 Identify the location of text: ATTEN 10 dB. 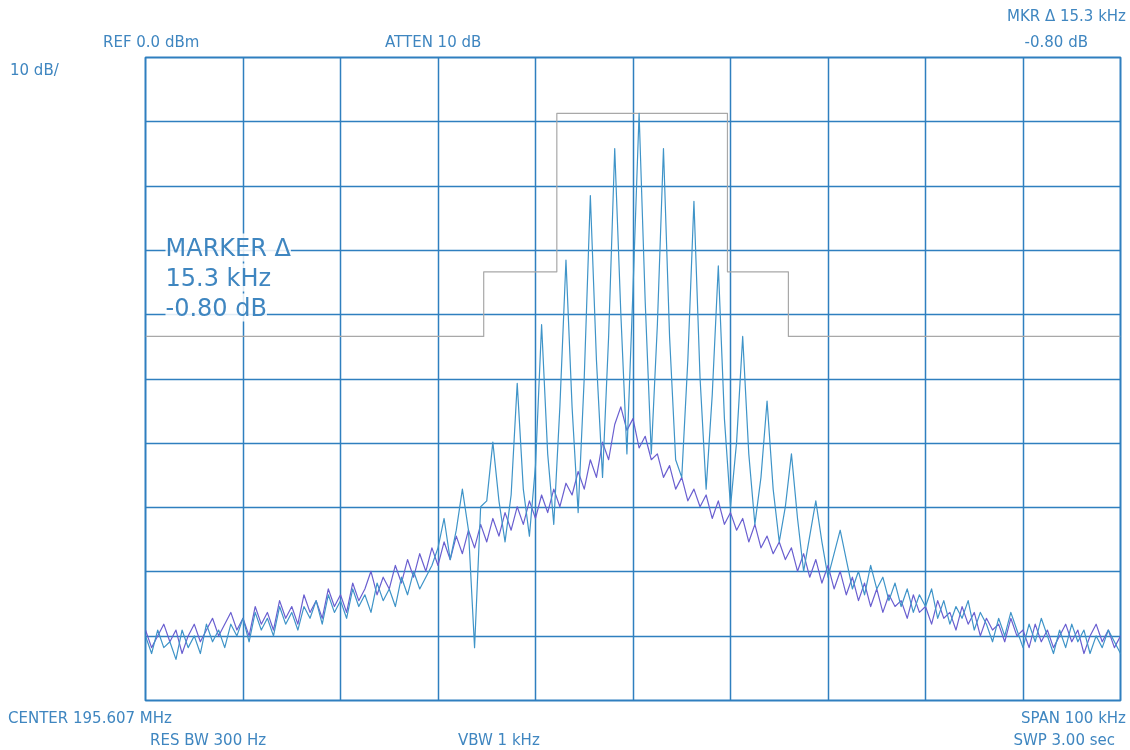
(433, 42).